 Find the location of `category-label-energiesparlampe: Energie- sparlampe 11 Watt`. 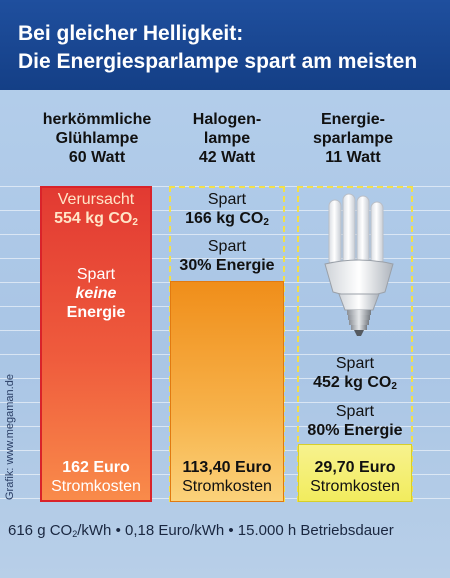

category-label-energiesparlampe: Energie- sparlampe 11 Watt is located at coordinates (353, 138).